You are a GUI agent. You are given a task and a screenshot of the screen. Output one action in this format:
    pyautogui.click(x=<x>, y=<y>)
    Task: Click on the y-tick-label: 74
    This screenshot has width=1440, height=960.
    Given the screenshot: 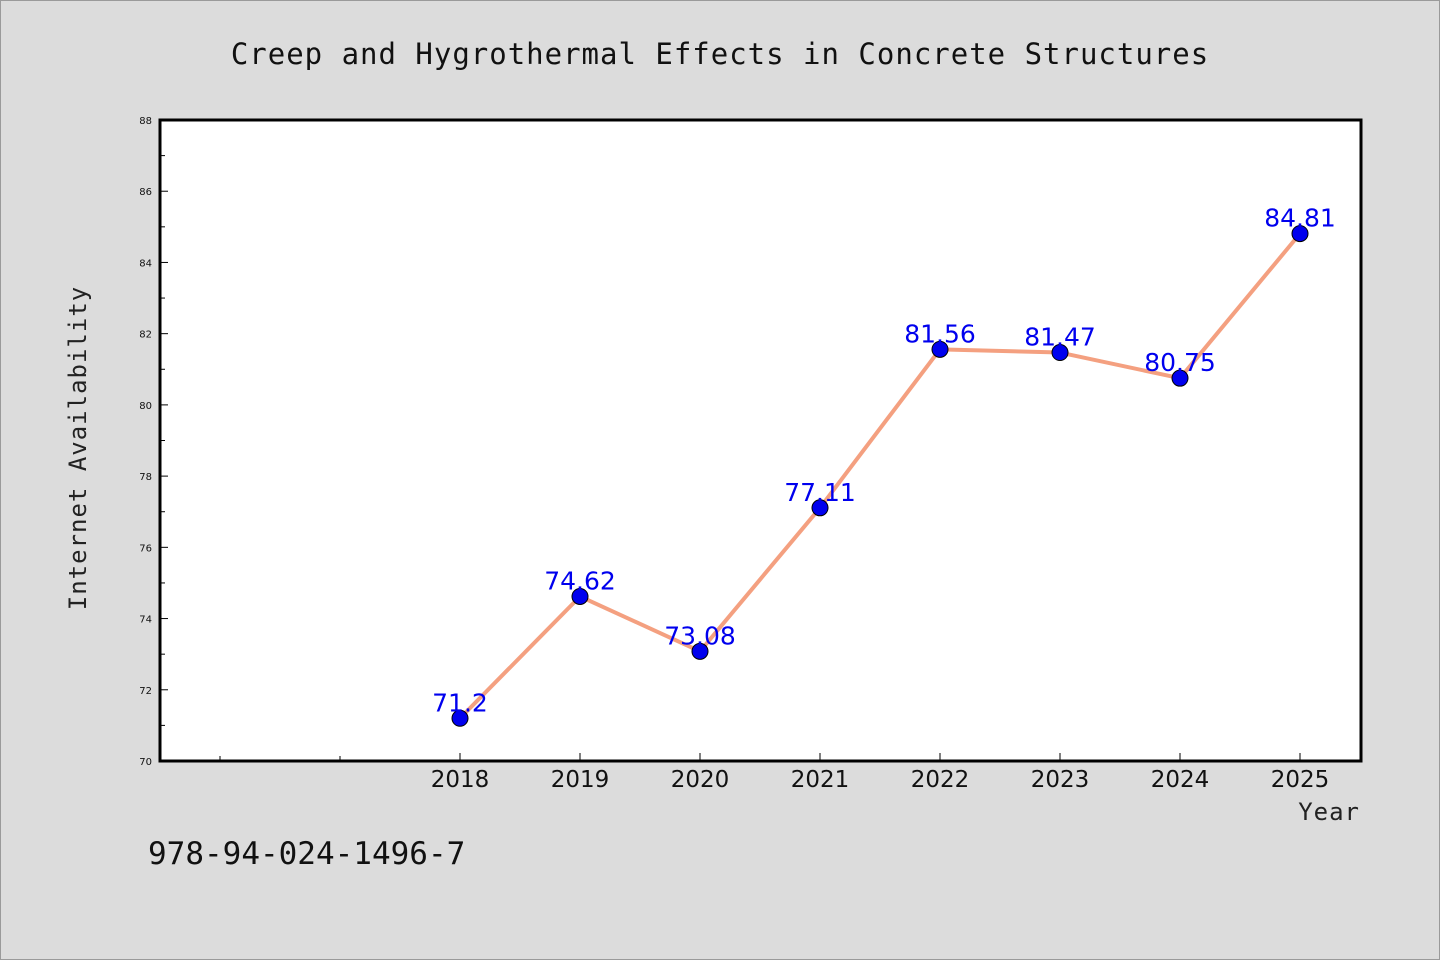 What is the action you would take?
    pyautogui.click(x=145, y=620)
    